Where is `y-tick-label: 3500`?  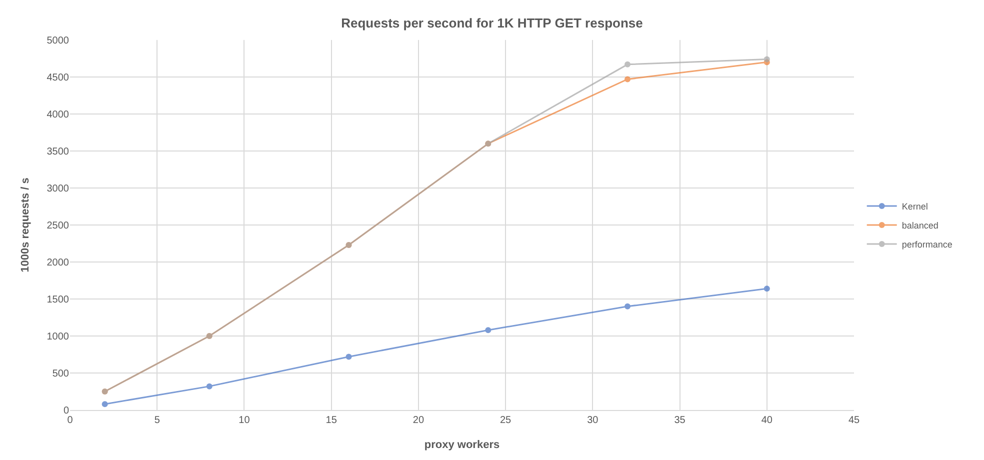
y-tick-label: 3500 is located at coordinates (58, 152).